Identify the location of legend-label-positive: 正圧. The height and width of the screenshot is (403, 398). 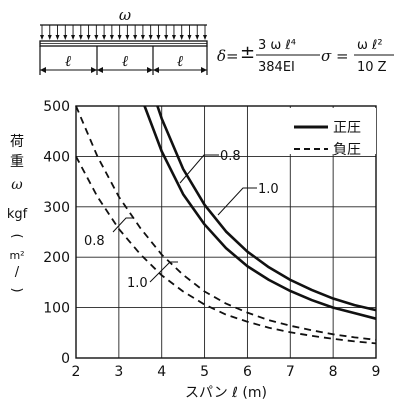
(347, 128).